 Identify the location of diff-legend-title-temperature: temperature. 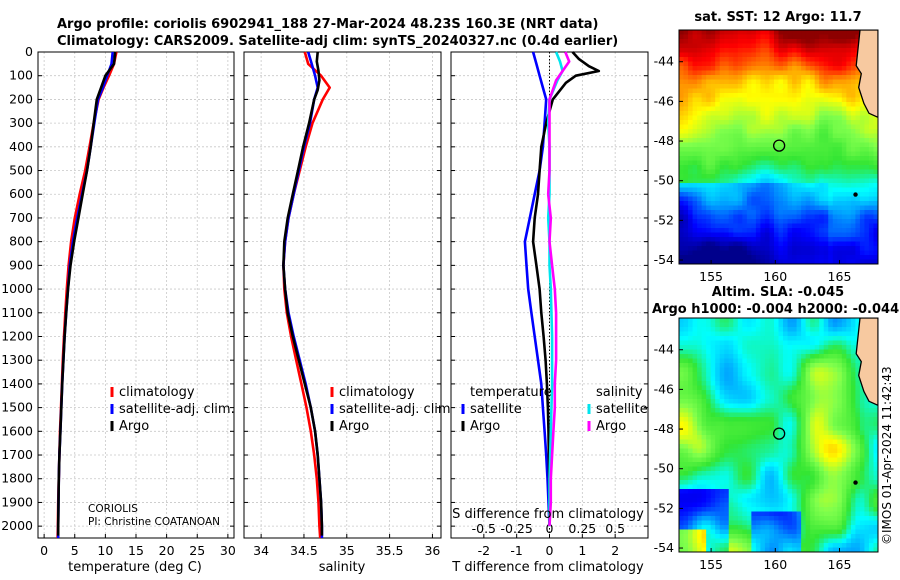
(511, 392).